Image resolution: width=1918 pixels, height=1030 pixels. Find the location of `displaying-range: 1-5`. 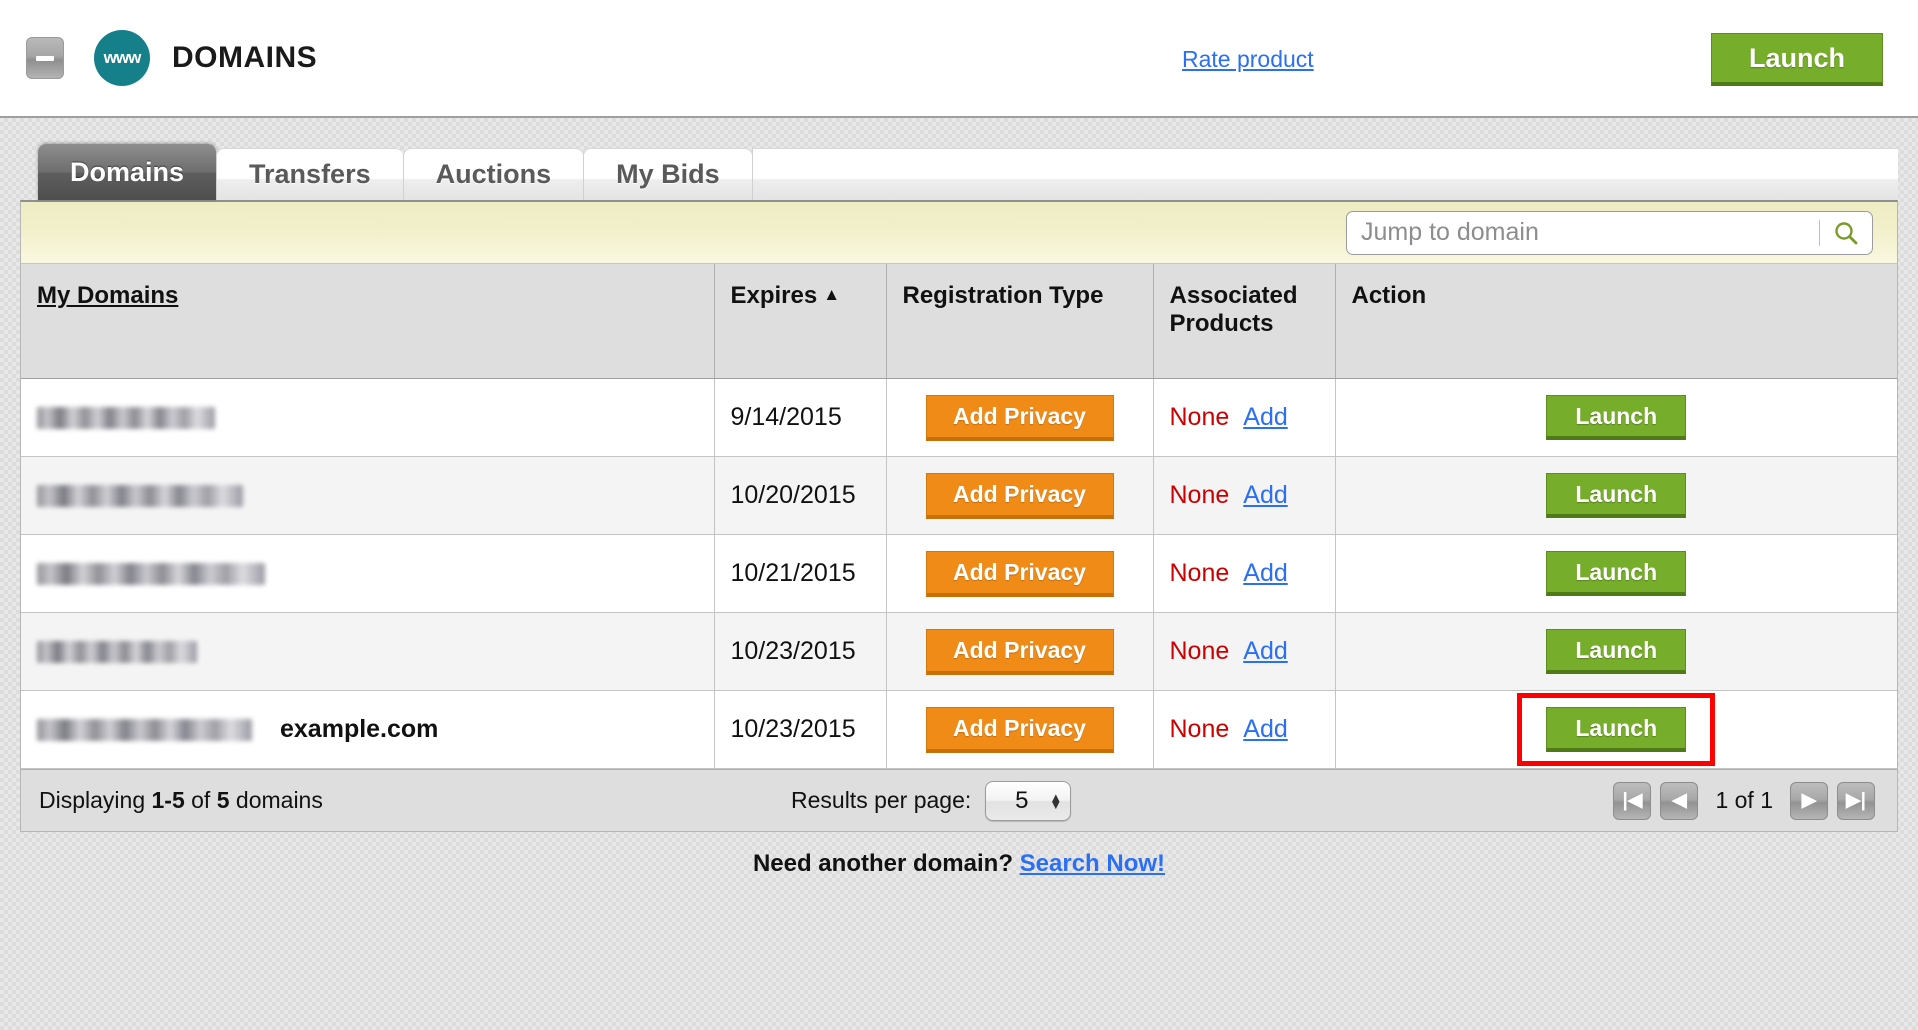

displaying-range: 1-5 is located at coordinates (168, 800).